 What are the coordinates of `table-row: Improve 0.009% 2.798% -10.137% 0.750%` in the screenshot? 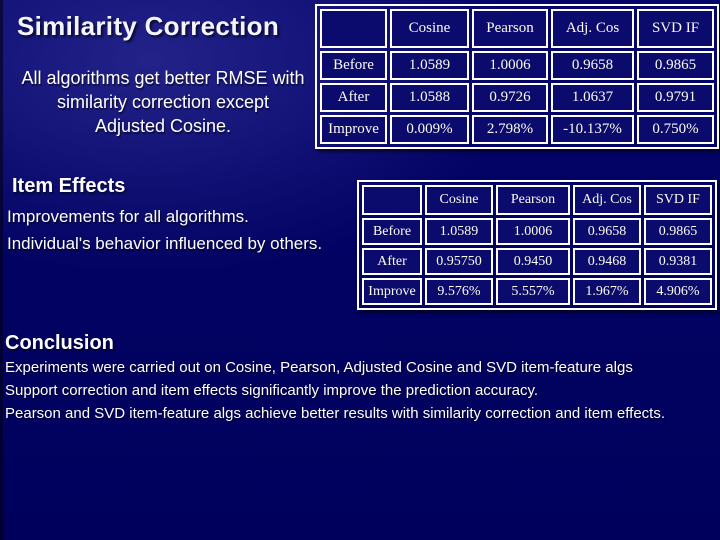 It's located at (517, 129).